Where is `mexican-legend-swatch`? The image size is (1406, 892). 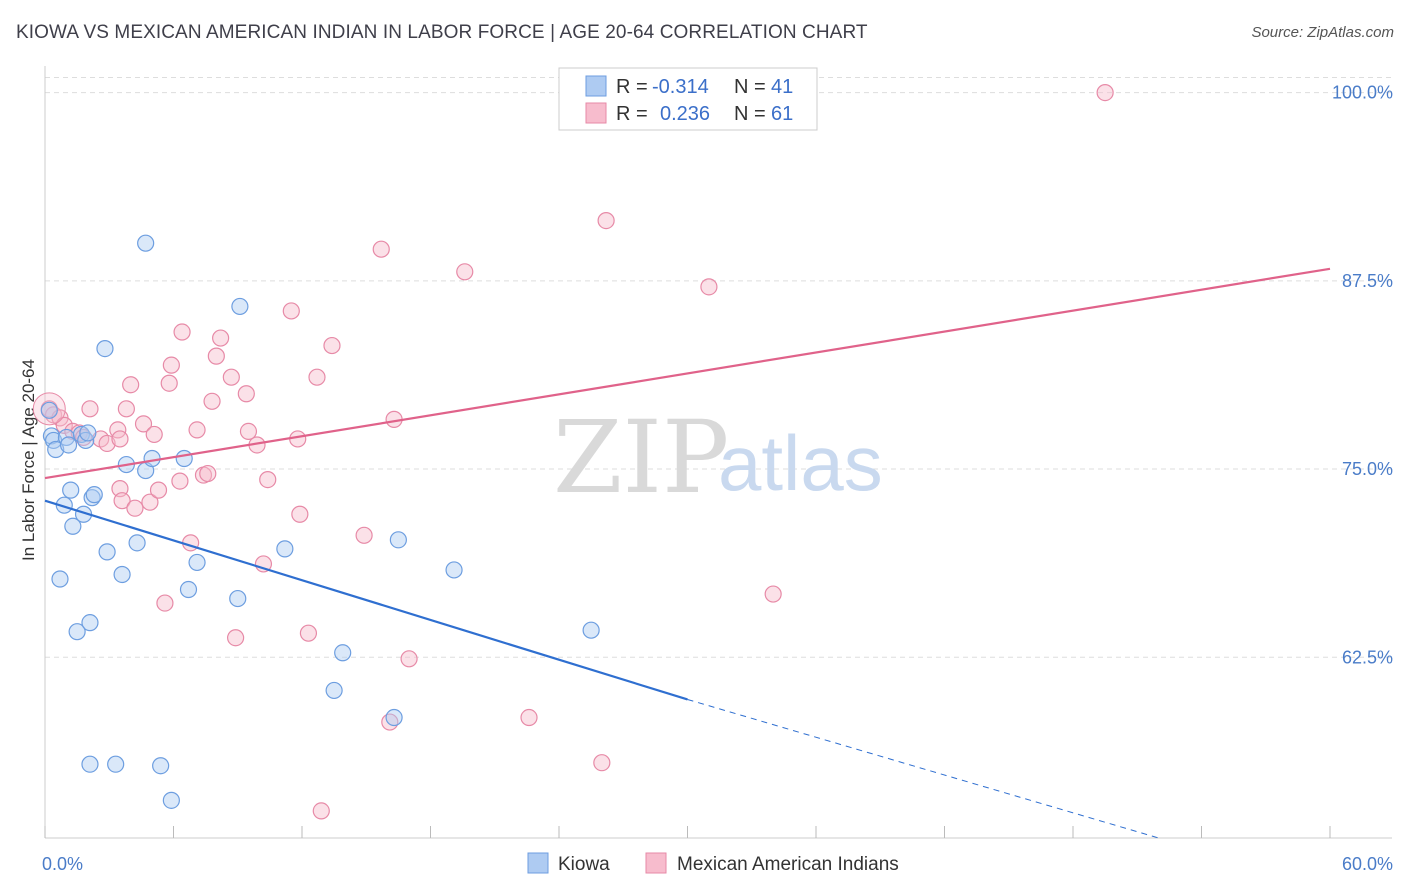
mexican-legend-swatch is located at coordinates (596, 113).